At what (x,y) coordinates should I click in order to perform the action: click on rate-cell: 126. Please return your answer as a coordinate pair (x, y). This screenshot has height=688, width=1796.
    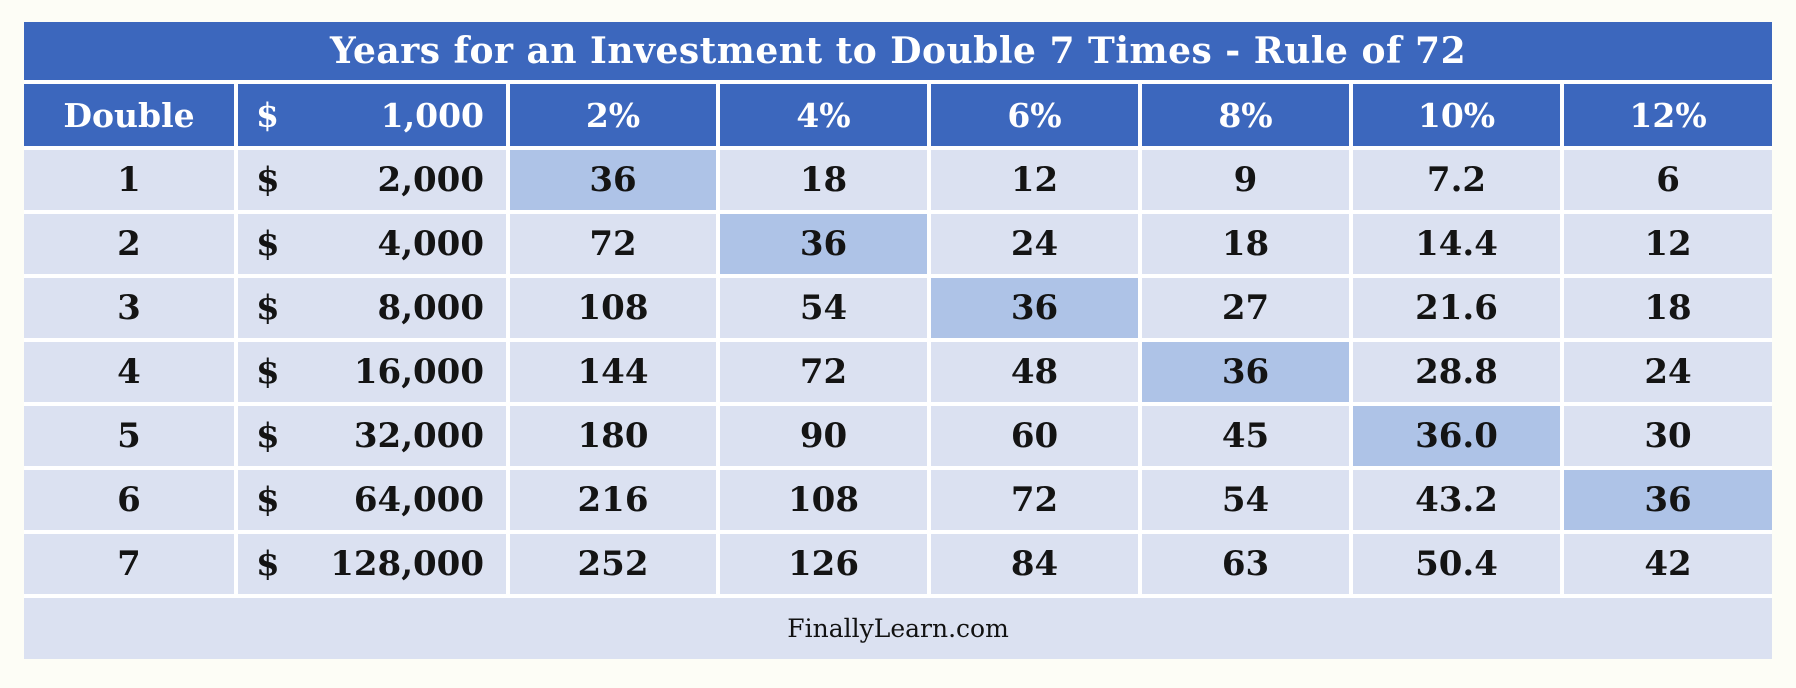
    Looking at the image, I should click on (823, 564).